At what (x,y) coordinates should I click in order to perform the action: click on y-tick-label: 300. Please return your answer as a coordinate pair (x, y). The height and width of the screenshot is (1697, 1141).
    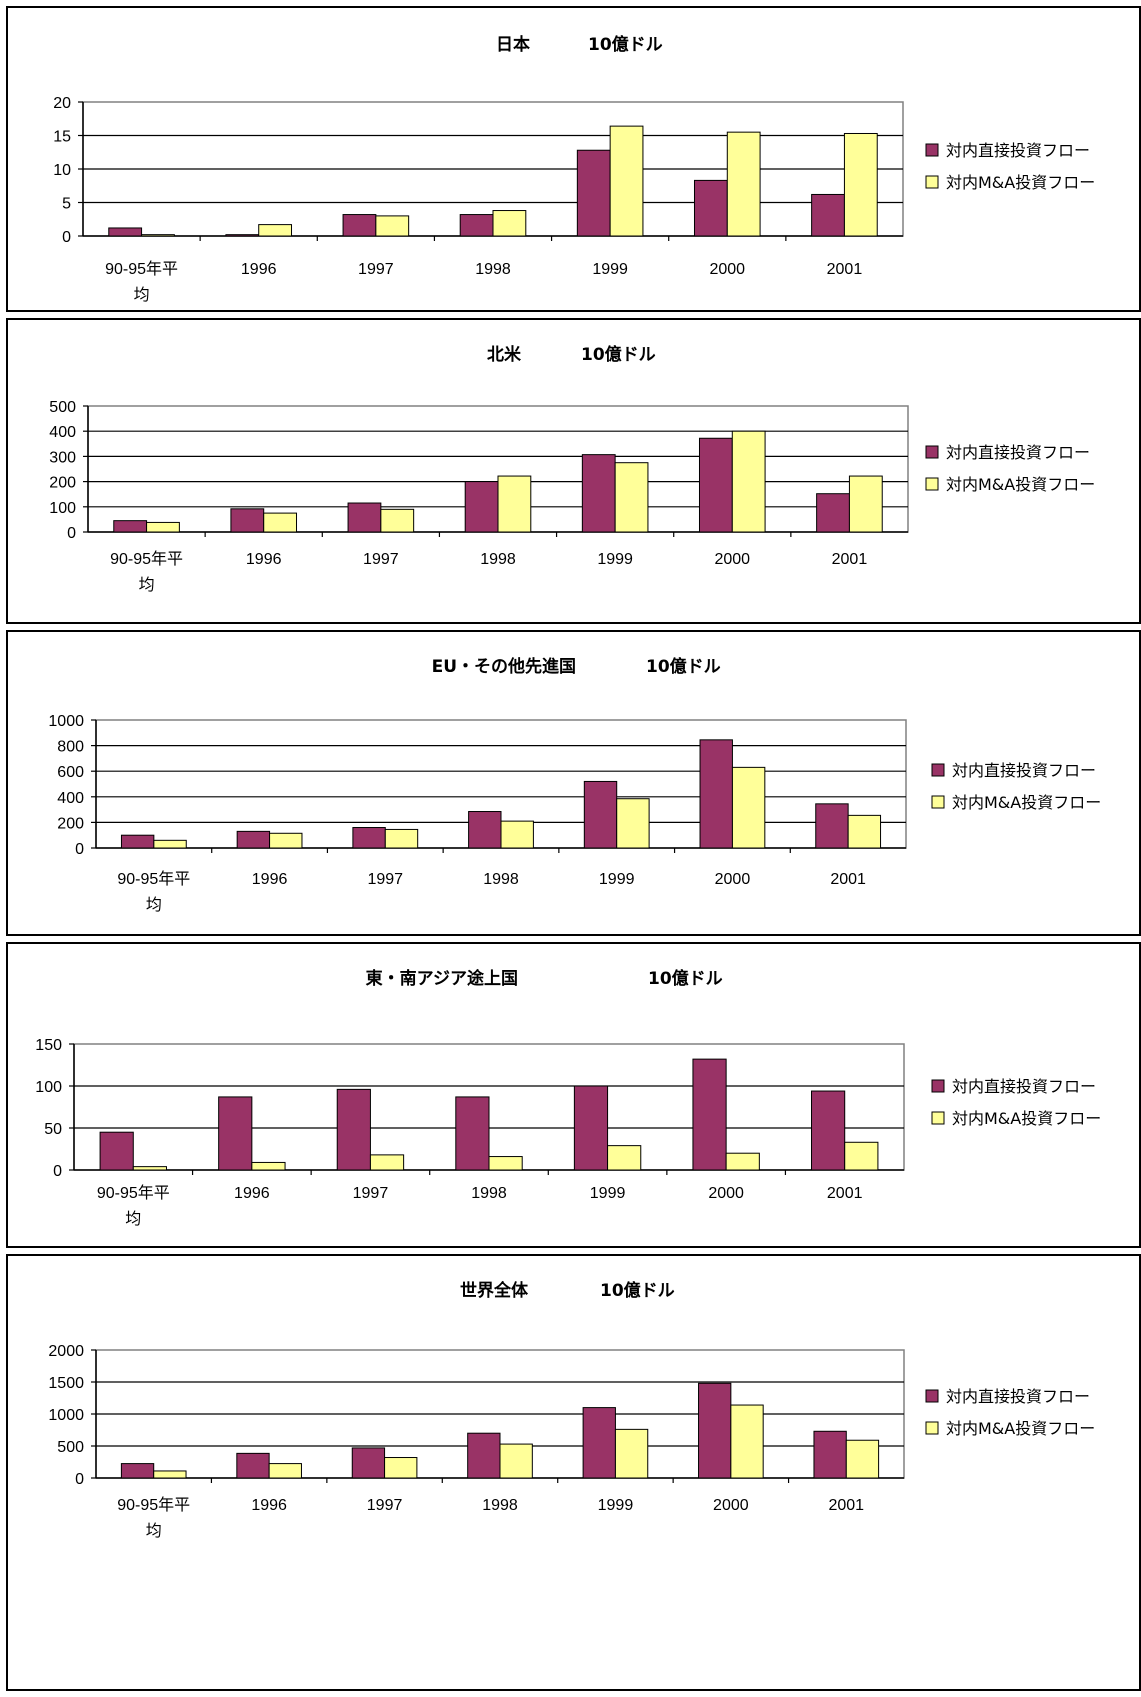
    Looking at the image, I should click on (62, 457).